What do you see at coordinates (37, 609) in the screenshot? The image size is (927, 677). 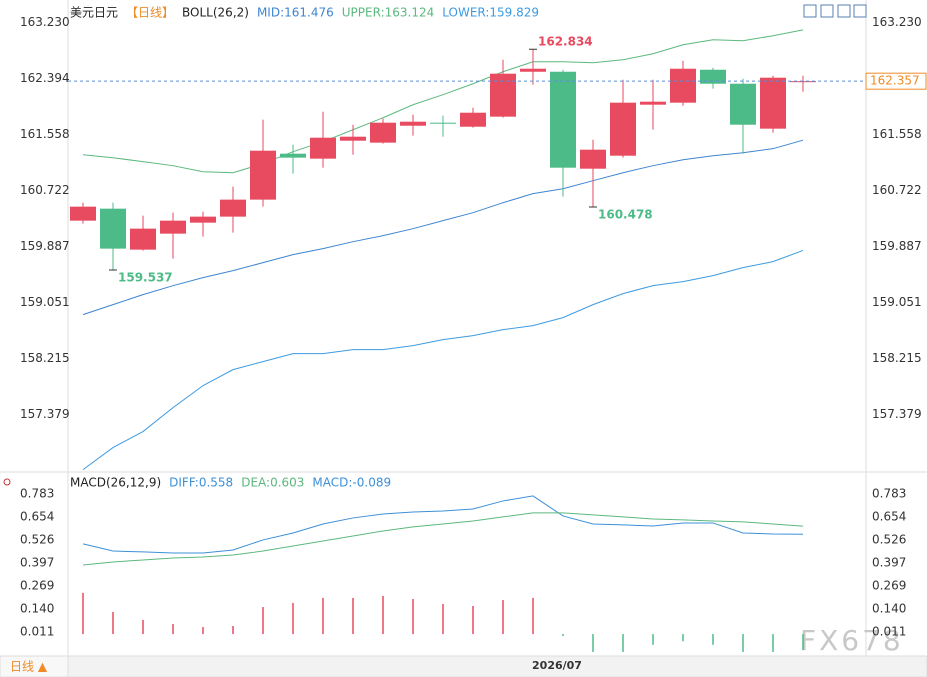 I see `y-tick-label: 0.140` at bounding box center [37, 609].